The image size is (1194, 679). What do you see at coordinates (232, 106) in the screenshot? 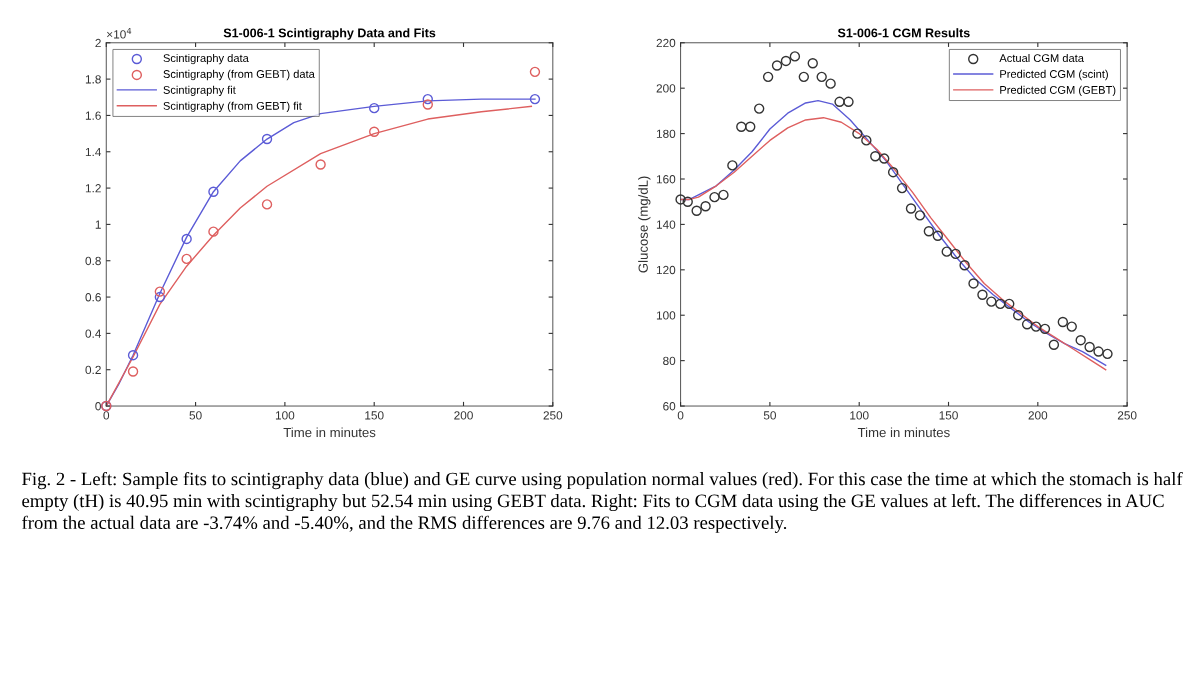
I see `legend-label: Scintigraphy (from GEBT) fit` at bounding box center [232, 106].